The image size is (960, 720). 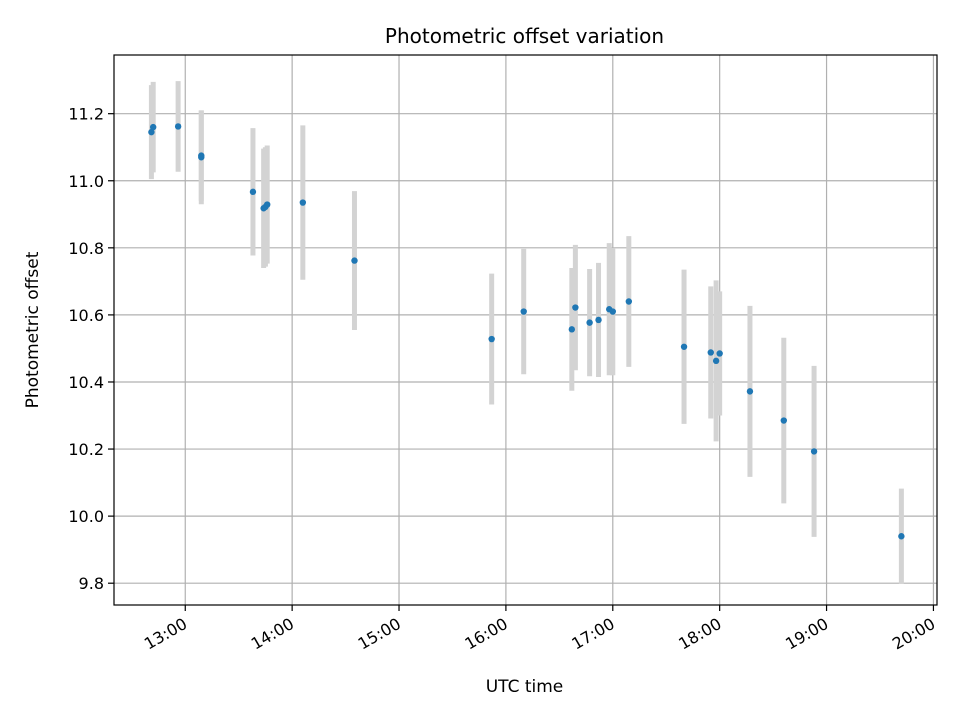 I want to click on y-tick-label: 10.0, so click(x=86, y=516).